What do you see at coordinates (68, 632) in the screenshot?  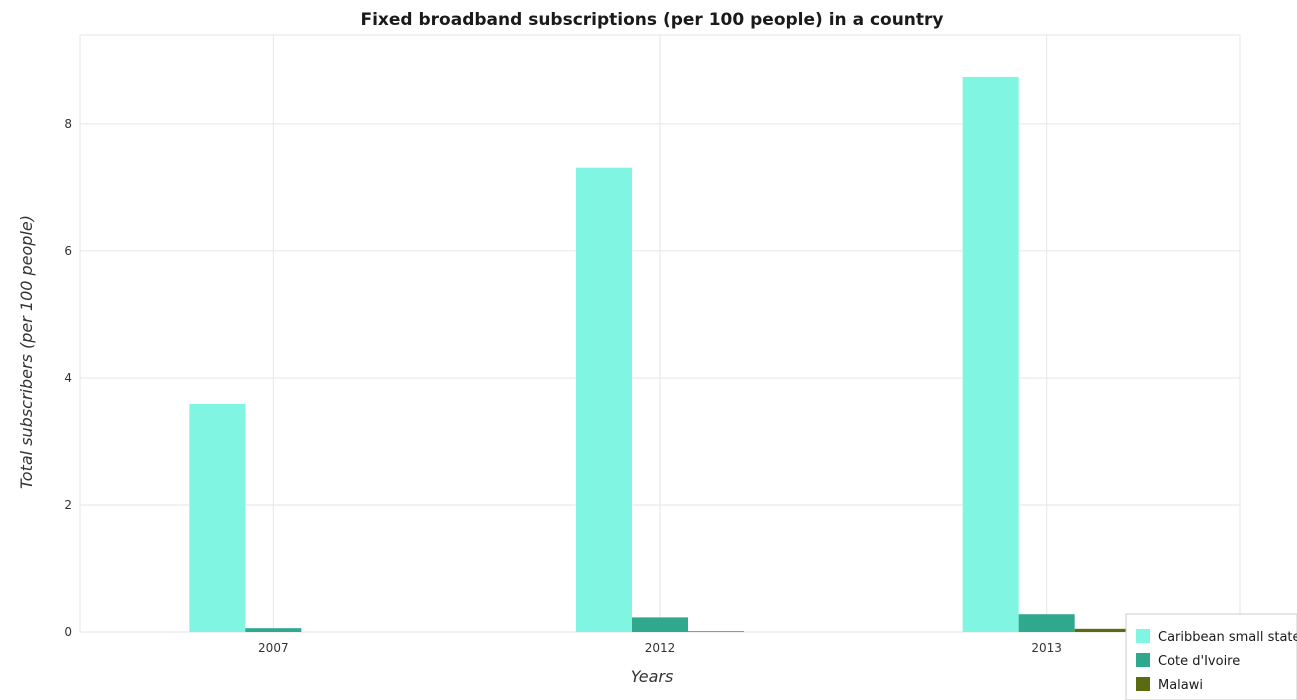 I see `y-tick-label: 0` at bounding box center [68, 632].